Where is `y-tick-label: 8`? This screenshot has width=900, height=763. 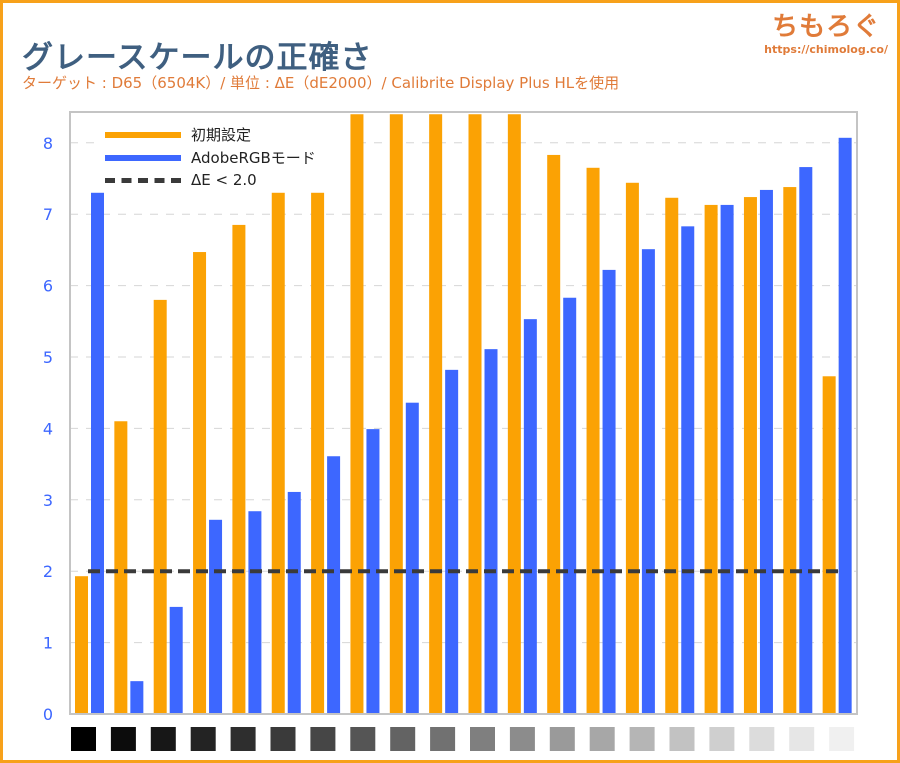 y-tick-label: 8 is located at coordinates (48, 143).